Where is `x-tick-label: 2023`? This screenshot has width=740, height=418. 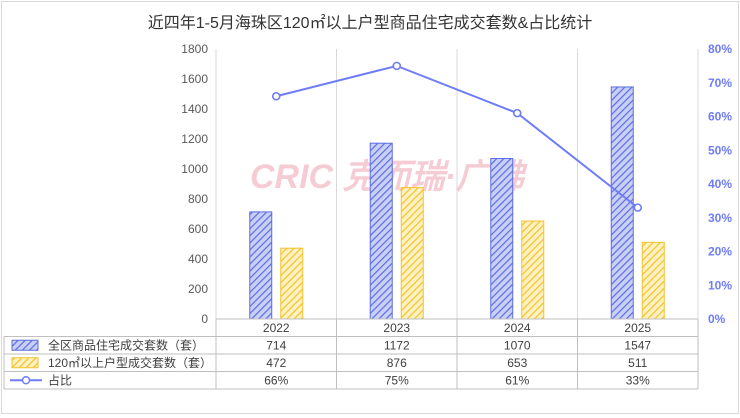 x-tick-label: 2023 is located at coordinates (396, 328).